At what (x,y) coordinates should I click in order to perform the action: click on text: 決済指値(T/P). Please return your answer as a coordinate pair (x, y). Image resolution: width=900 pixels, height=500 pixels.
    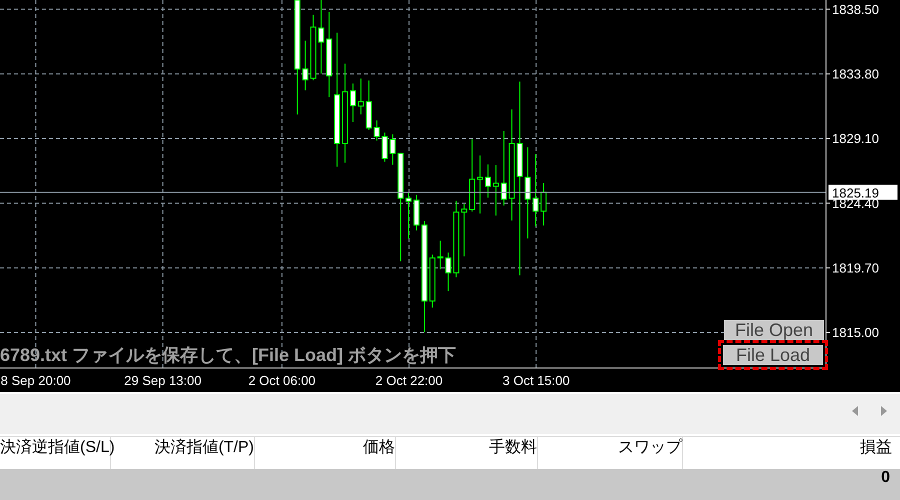
    Looking at the image, I should click on (204, 447).